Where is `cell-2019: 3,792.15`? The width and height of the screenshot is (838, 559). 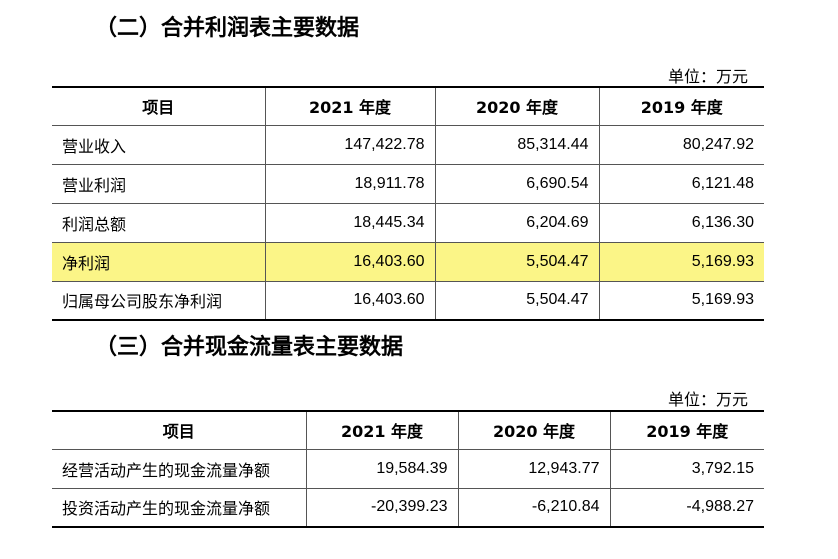
cell-2019: 3,792.15 is located at coordinates (686, 469).